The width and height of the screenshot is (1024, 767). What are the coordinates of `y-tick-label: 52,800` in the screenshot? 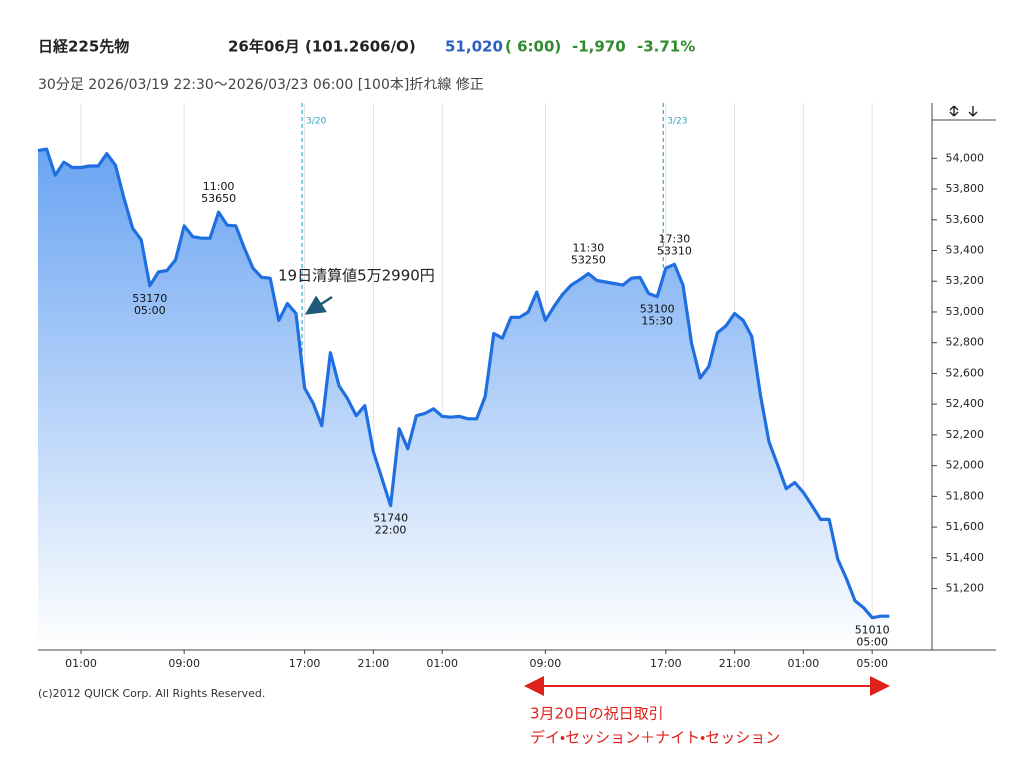 It's located at (965, 342).